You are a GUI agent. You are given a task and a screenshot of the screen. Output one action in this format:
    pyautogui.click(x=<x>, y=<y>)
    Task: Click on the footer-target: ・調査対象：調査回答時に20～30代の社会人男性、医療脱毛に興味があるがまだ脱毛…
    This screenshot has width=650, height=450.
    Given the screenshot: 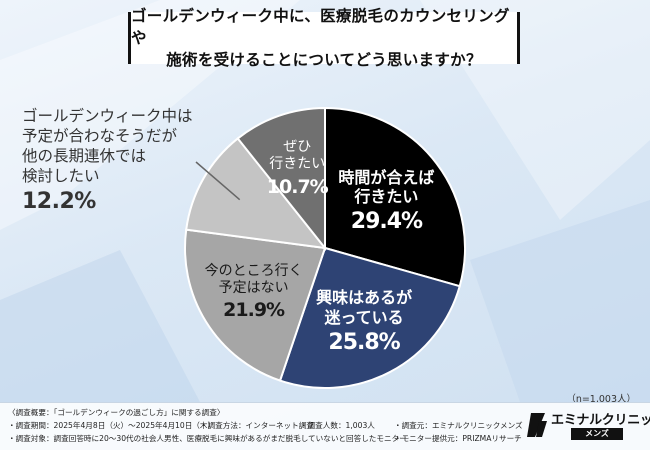 What is the action you would take?
    pyautogui.click(x=207, y=438)
    